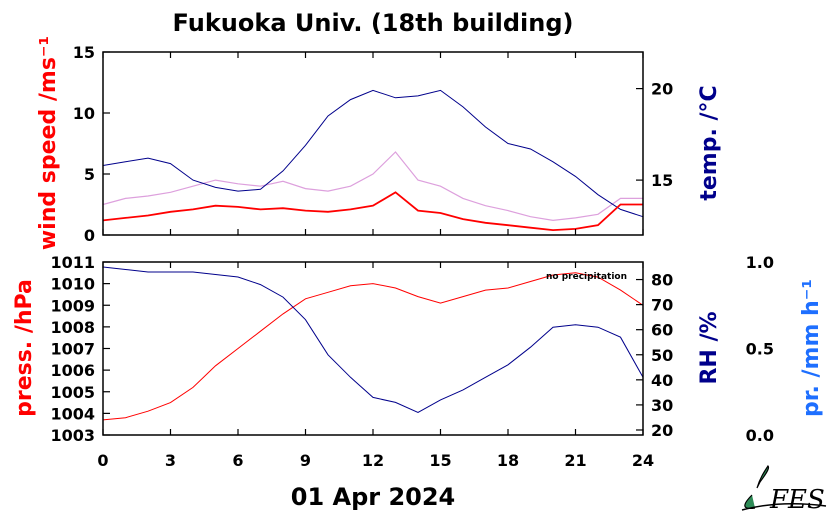 This screenshot has height=520, width=834. I want to click on right-tick-label: 80, so click(662, 280).